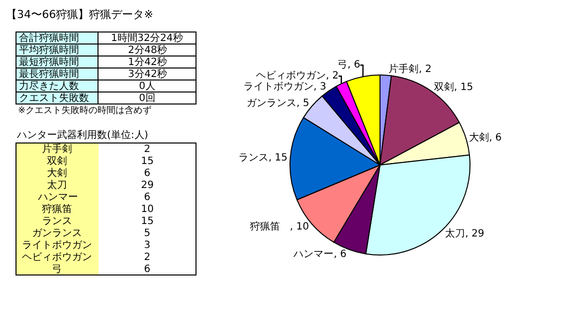 This screenshot has height=327, width=570. Describe the element at coordinates (147, 38) in the screenshot. I see `text: 1時間32分24秒` at that location.